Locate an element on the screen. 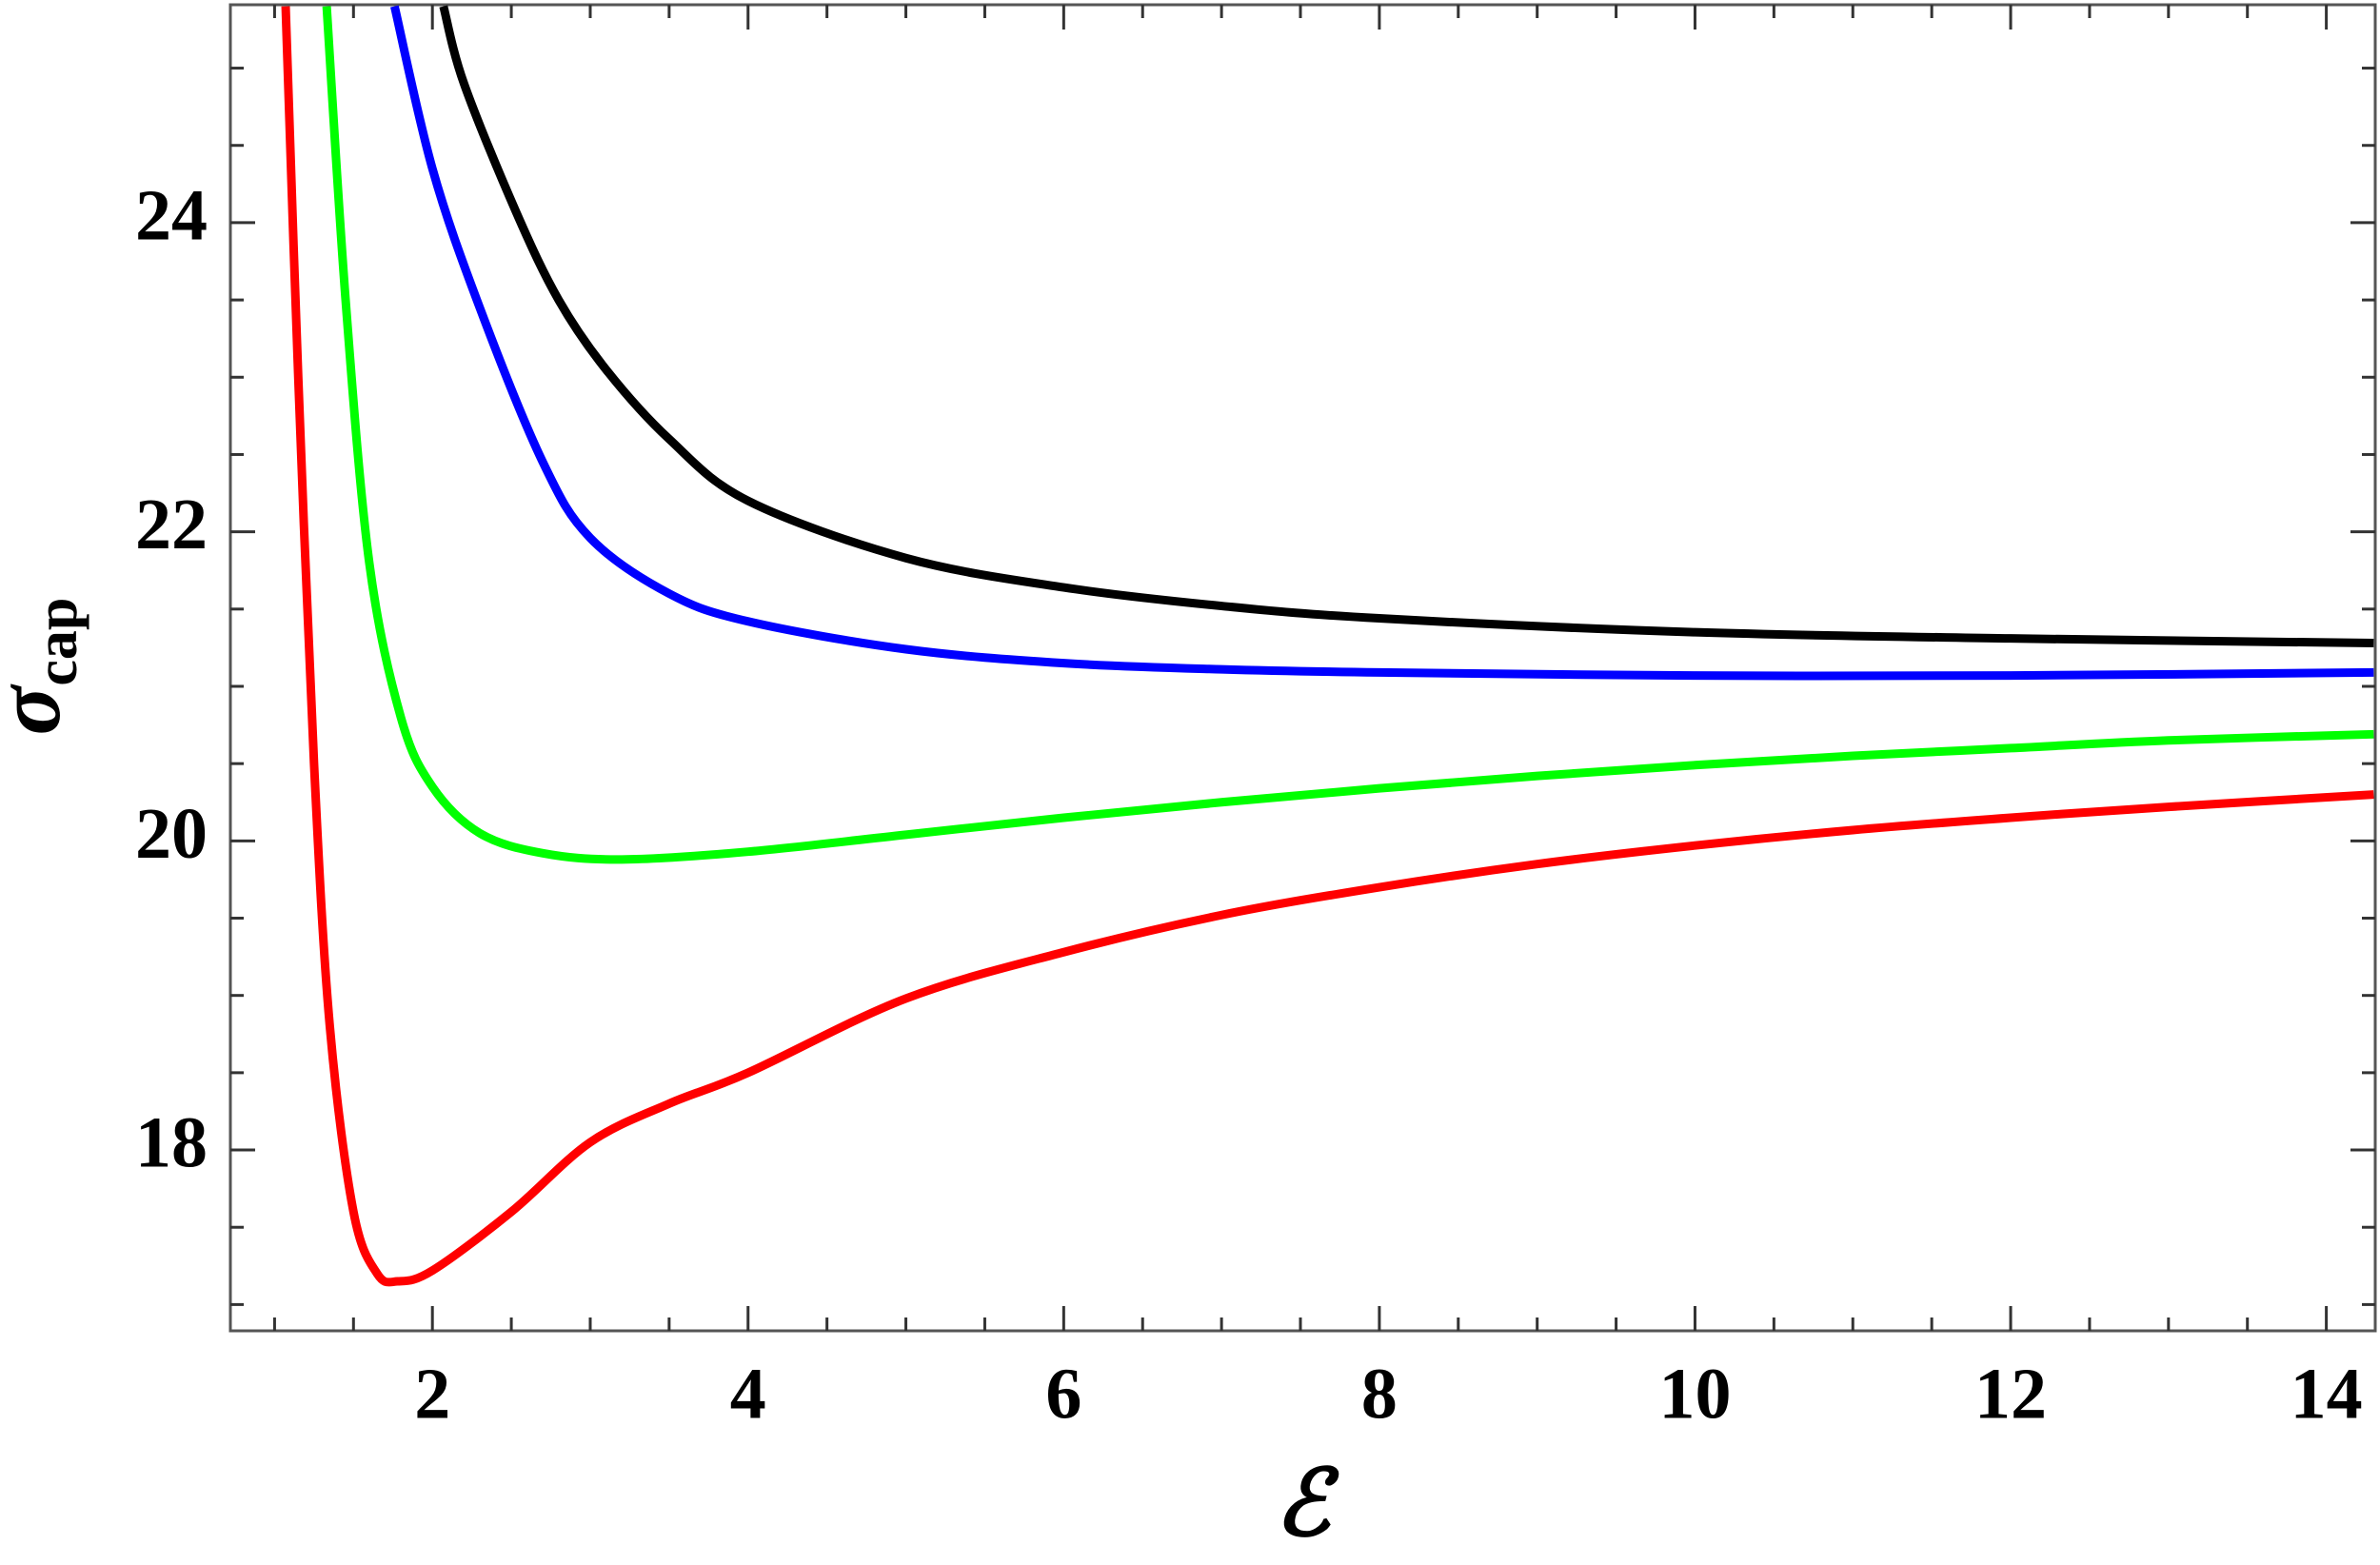 Image resolution: width=2380 pixels, height=1565 pixels. y-axis-subscript: cap is located at coordinates (57, 642).